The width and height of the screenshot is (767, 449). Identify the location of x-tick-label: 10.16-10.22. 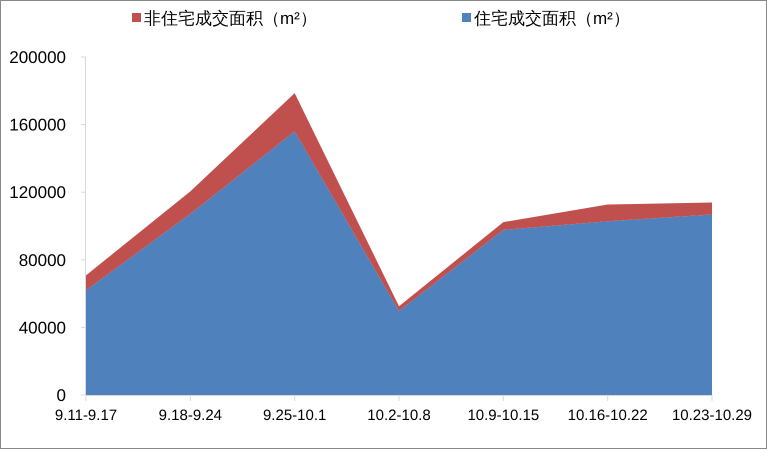
(608, 415).